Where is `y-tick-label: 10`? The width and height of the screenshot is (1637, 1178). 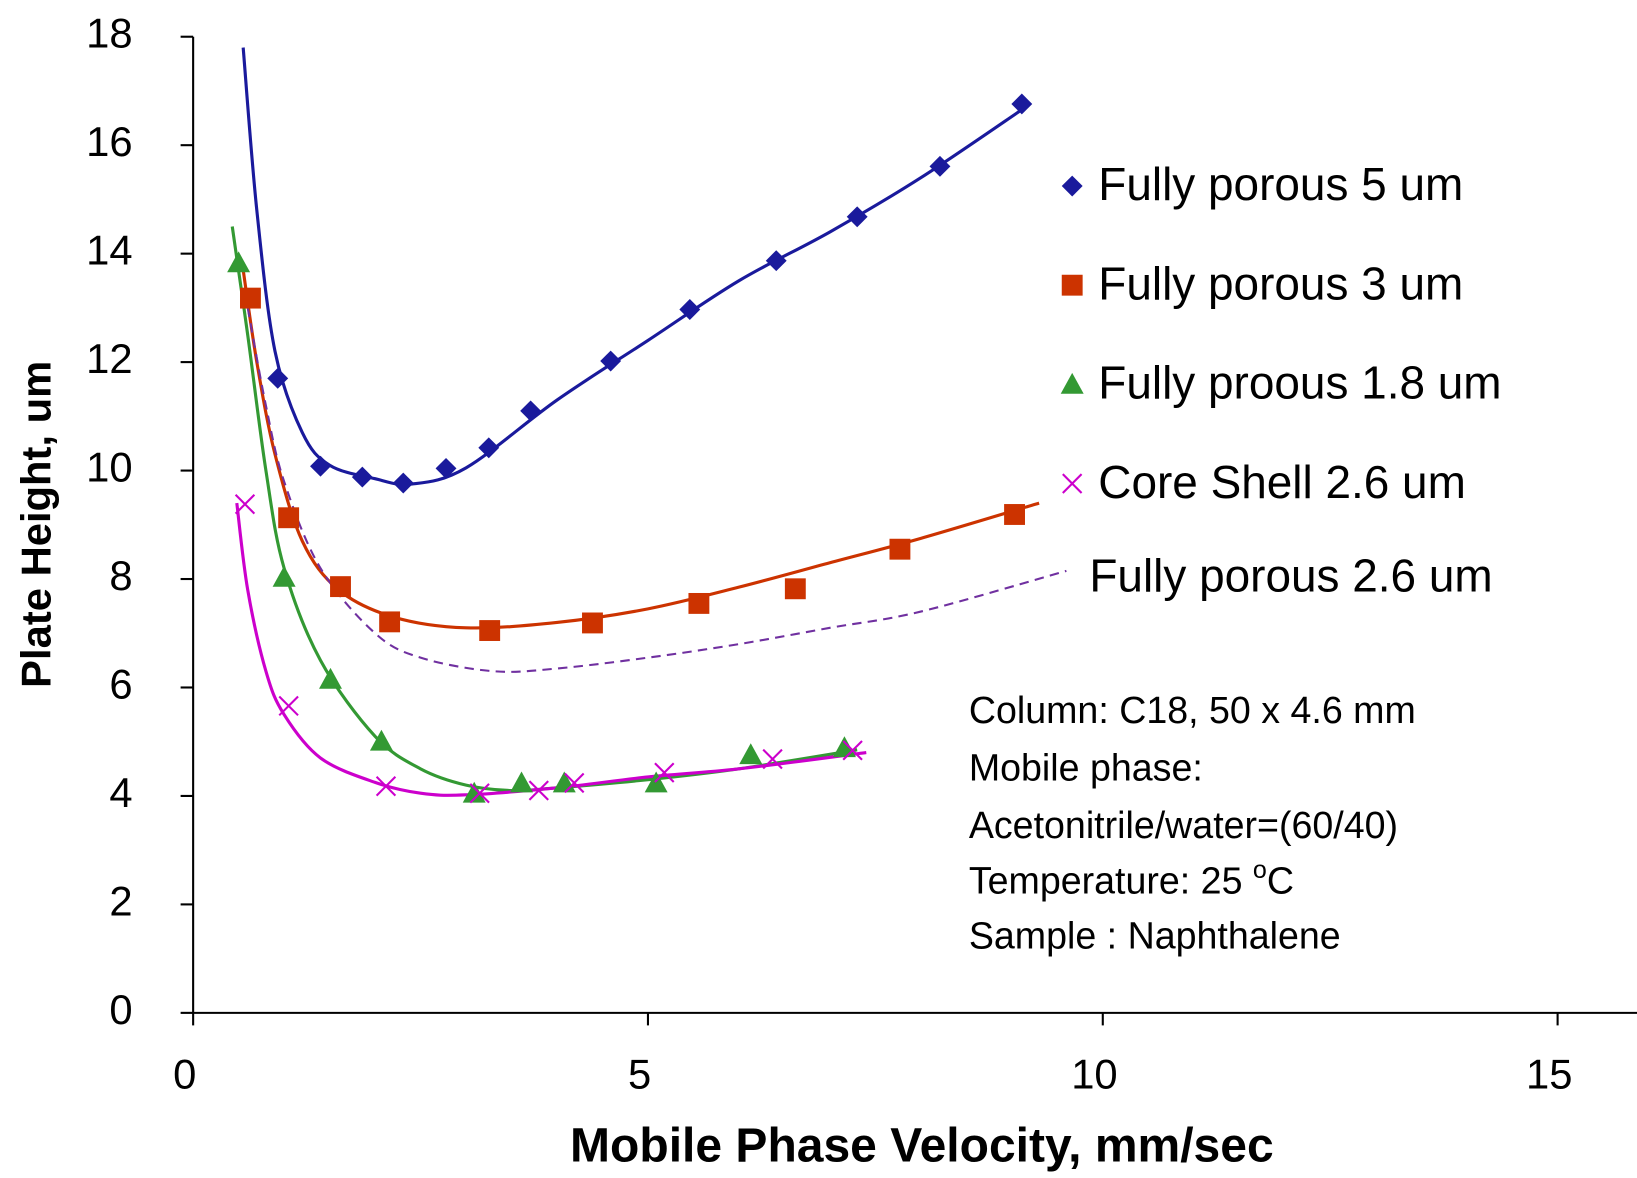
y-tick-label: 10 is located at coordinates (109, 467).